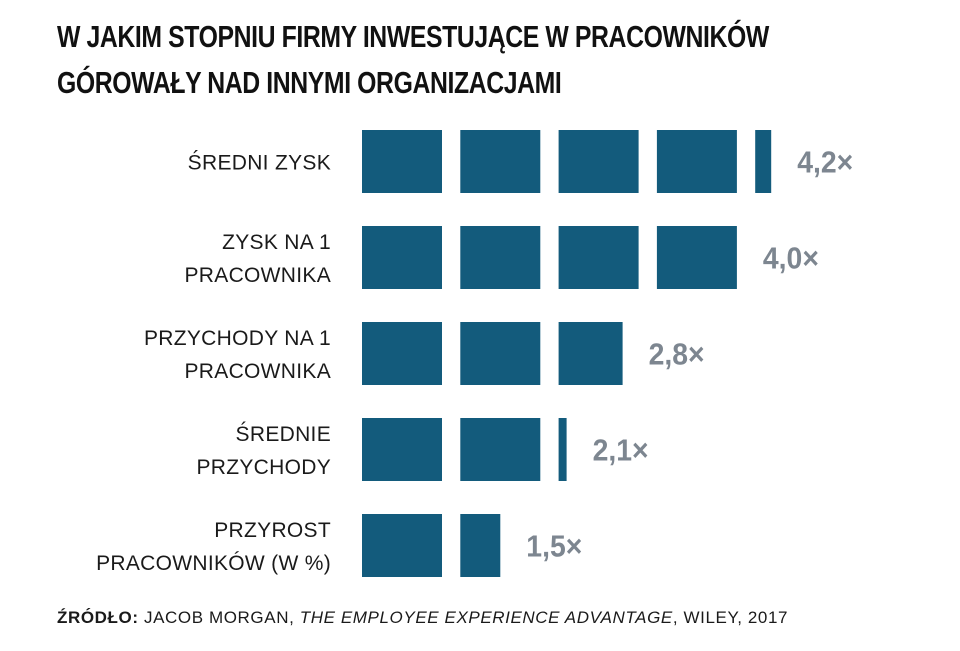 The height and width of the screenshot is (651, 960). What do you see at coordinates (554, 546) in the screenshot?
I see `value-label: 1,5×` at bounding box center [554, 546].